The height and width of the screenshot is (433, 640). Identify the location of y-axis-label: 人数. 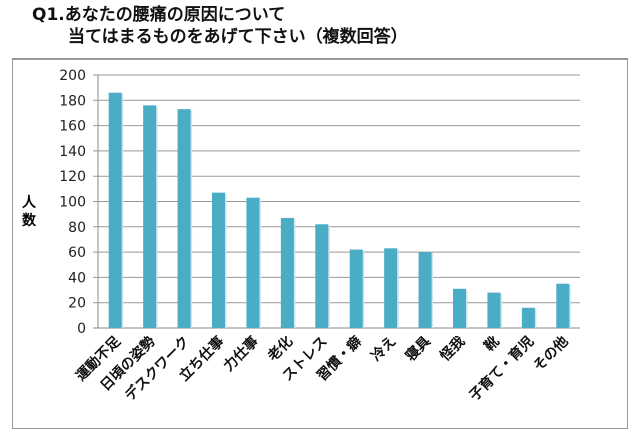
(29, 212).